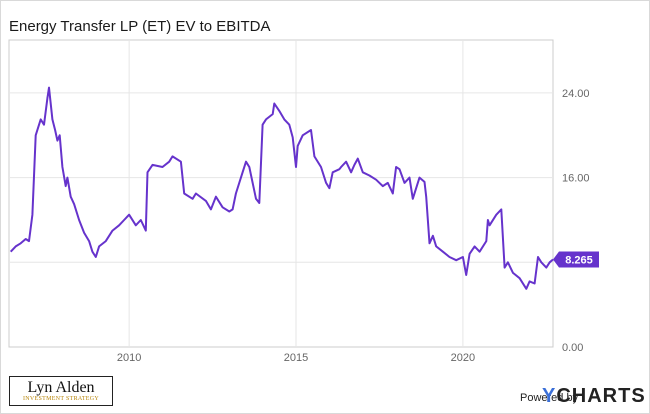 The width and height of the screenshot is (650, 414). I want to click on chart-title: Energy Transfer LP (ET) EV to EBITDA, so click(140, 26).